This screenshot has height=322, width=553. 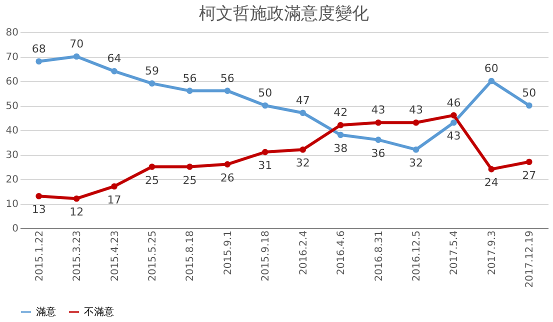 What do you see at coordinates (454, 253) in the screenshot?
I see `x-tick-label: 2017.5.4` at bounding box center [454, 253].